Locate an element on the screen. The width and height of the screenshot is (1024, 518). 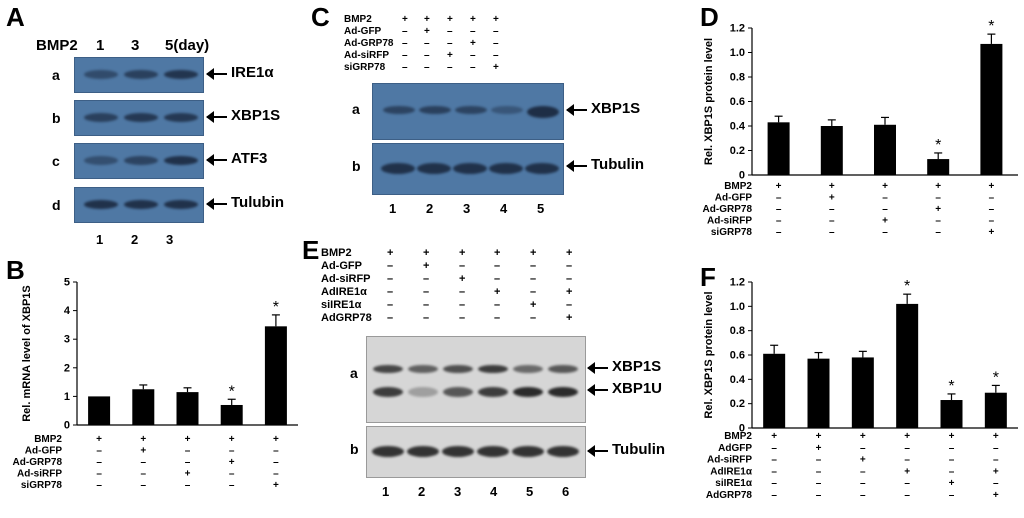
treatment-label: BMP2 is located at coordinates (738, 186).